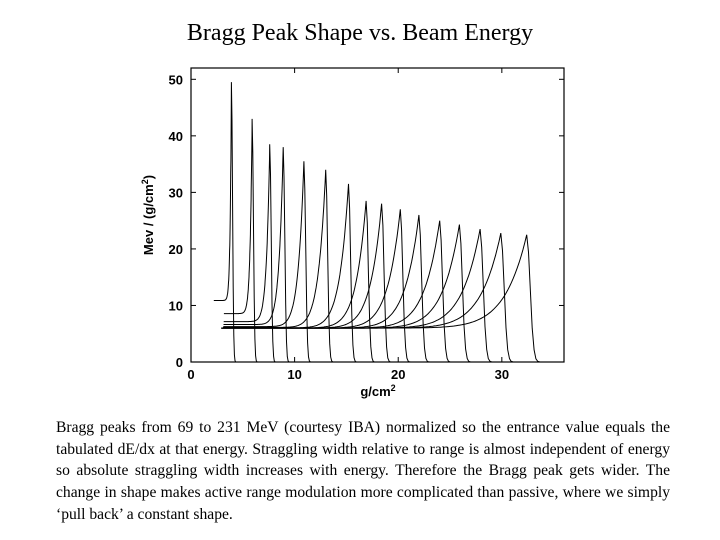 The width and height of the screenshot is (720, 540). What do you see at coordinates (176, 305) in the screenshot?
I see `y-tick-label: 10` at bounding box center [176, 305].